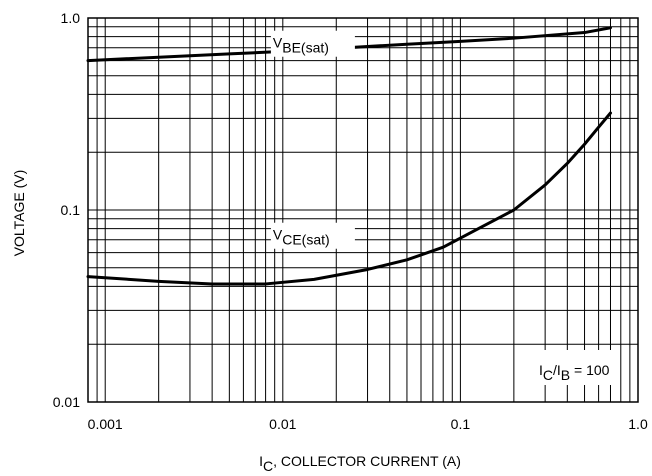 The height and width of the screenshot is (476, 652). Describe the element at coordinates (282, 424) in the screenshot. I see `x-tick-label: 0.01` at that location.